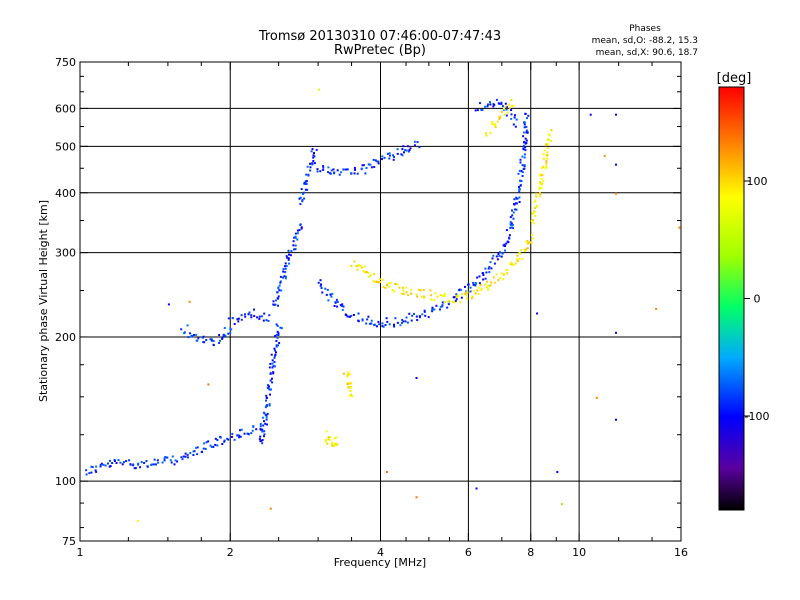 The width and height of the screenshot is (800, 600). Describe the element at coordinates (65, 337) in the screenshot. I see `y-tick-label: 200` at that location.